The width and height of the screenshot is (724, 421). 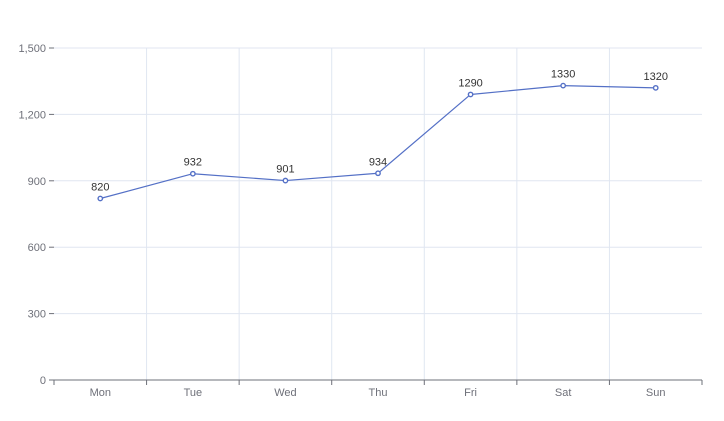 What do you see at coordinates (563, 75) in the screenshot?
I see `data-label: 1330` at bounding box center [563, 75].